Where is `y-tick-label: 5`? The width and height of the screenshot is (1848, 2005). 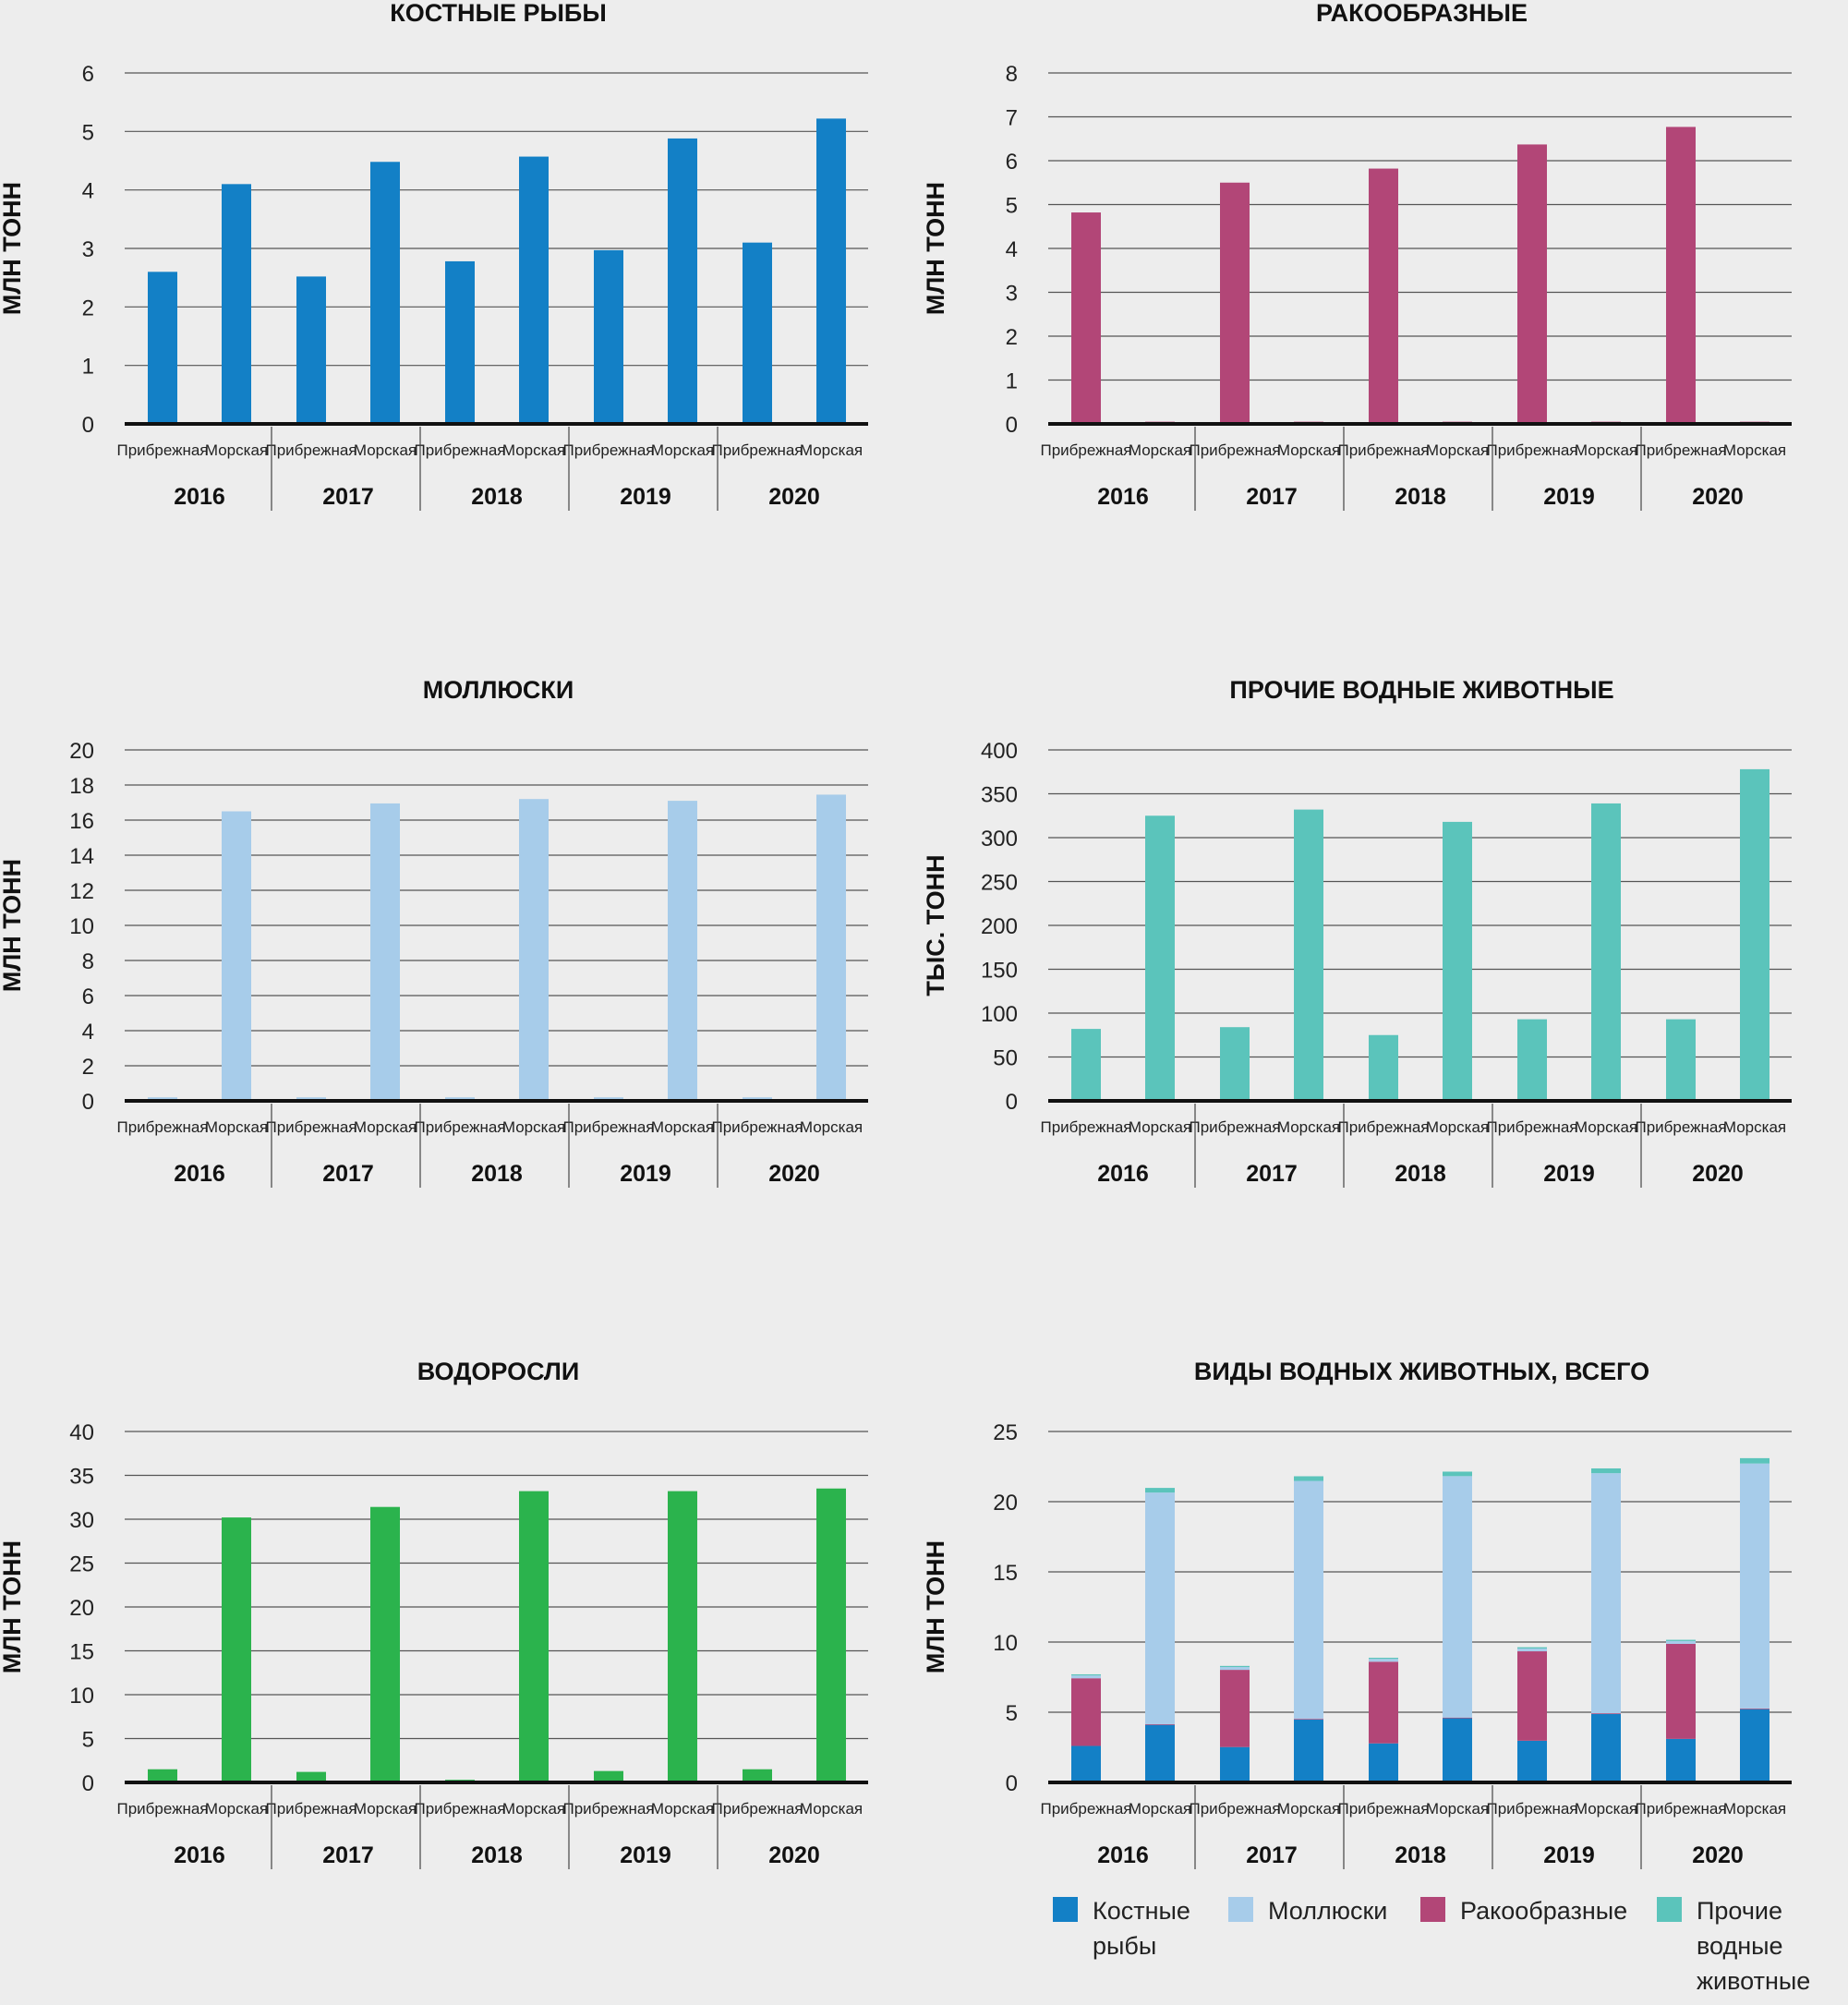
y-tick-label: 5 is located at coordinates (88, 132).